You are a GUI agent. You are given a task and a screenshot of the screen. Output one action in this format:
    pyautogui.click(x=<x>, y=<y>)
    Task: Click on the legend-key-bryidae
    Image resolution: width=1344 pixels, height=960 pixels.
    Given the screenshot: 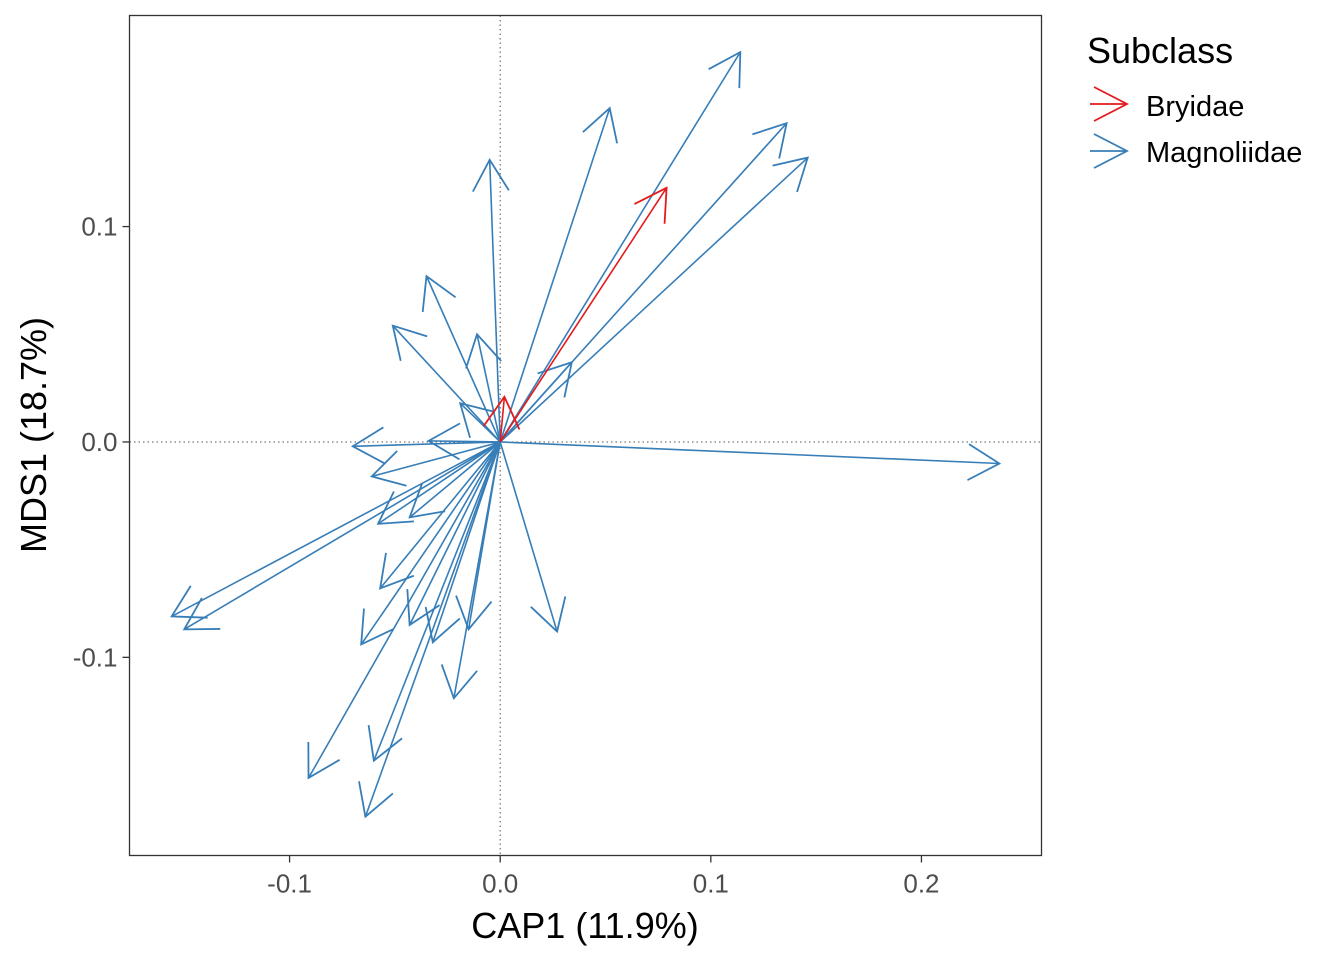 What is the action you would take?
    pyautogui.click(x=1109, y=104)
    